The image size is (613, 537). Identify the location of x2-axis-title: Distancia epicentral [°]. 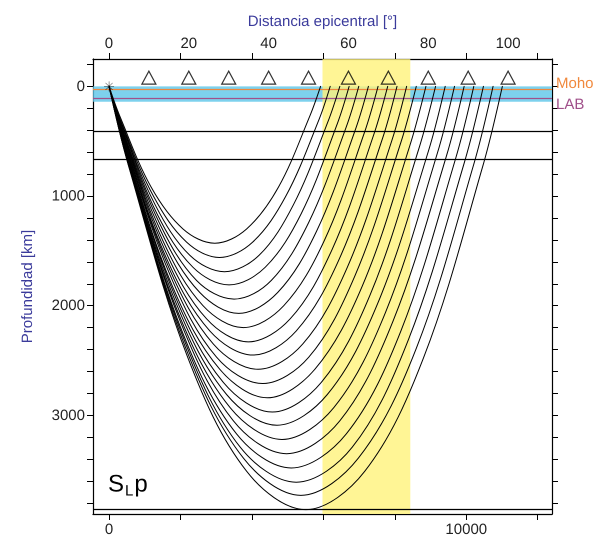
(323, 21).